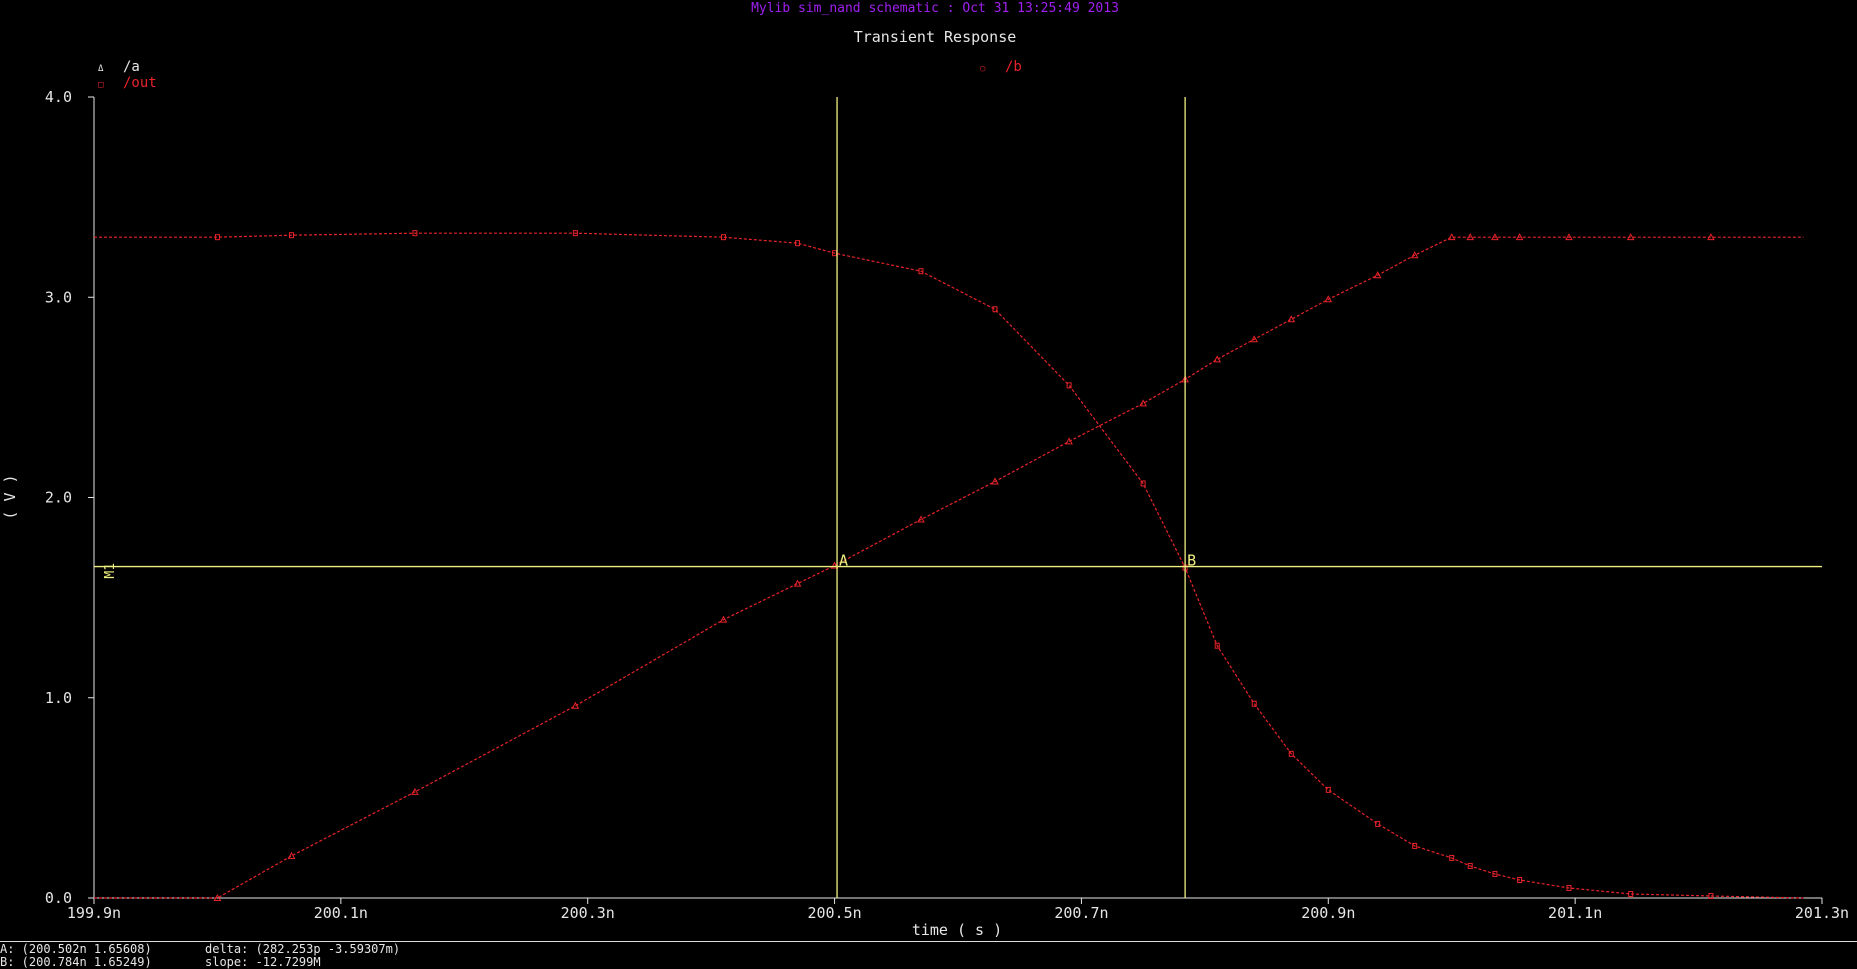  I want to click on y-axis-label: ( V ), so click(10, 496).